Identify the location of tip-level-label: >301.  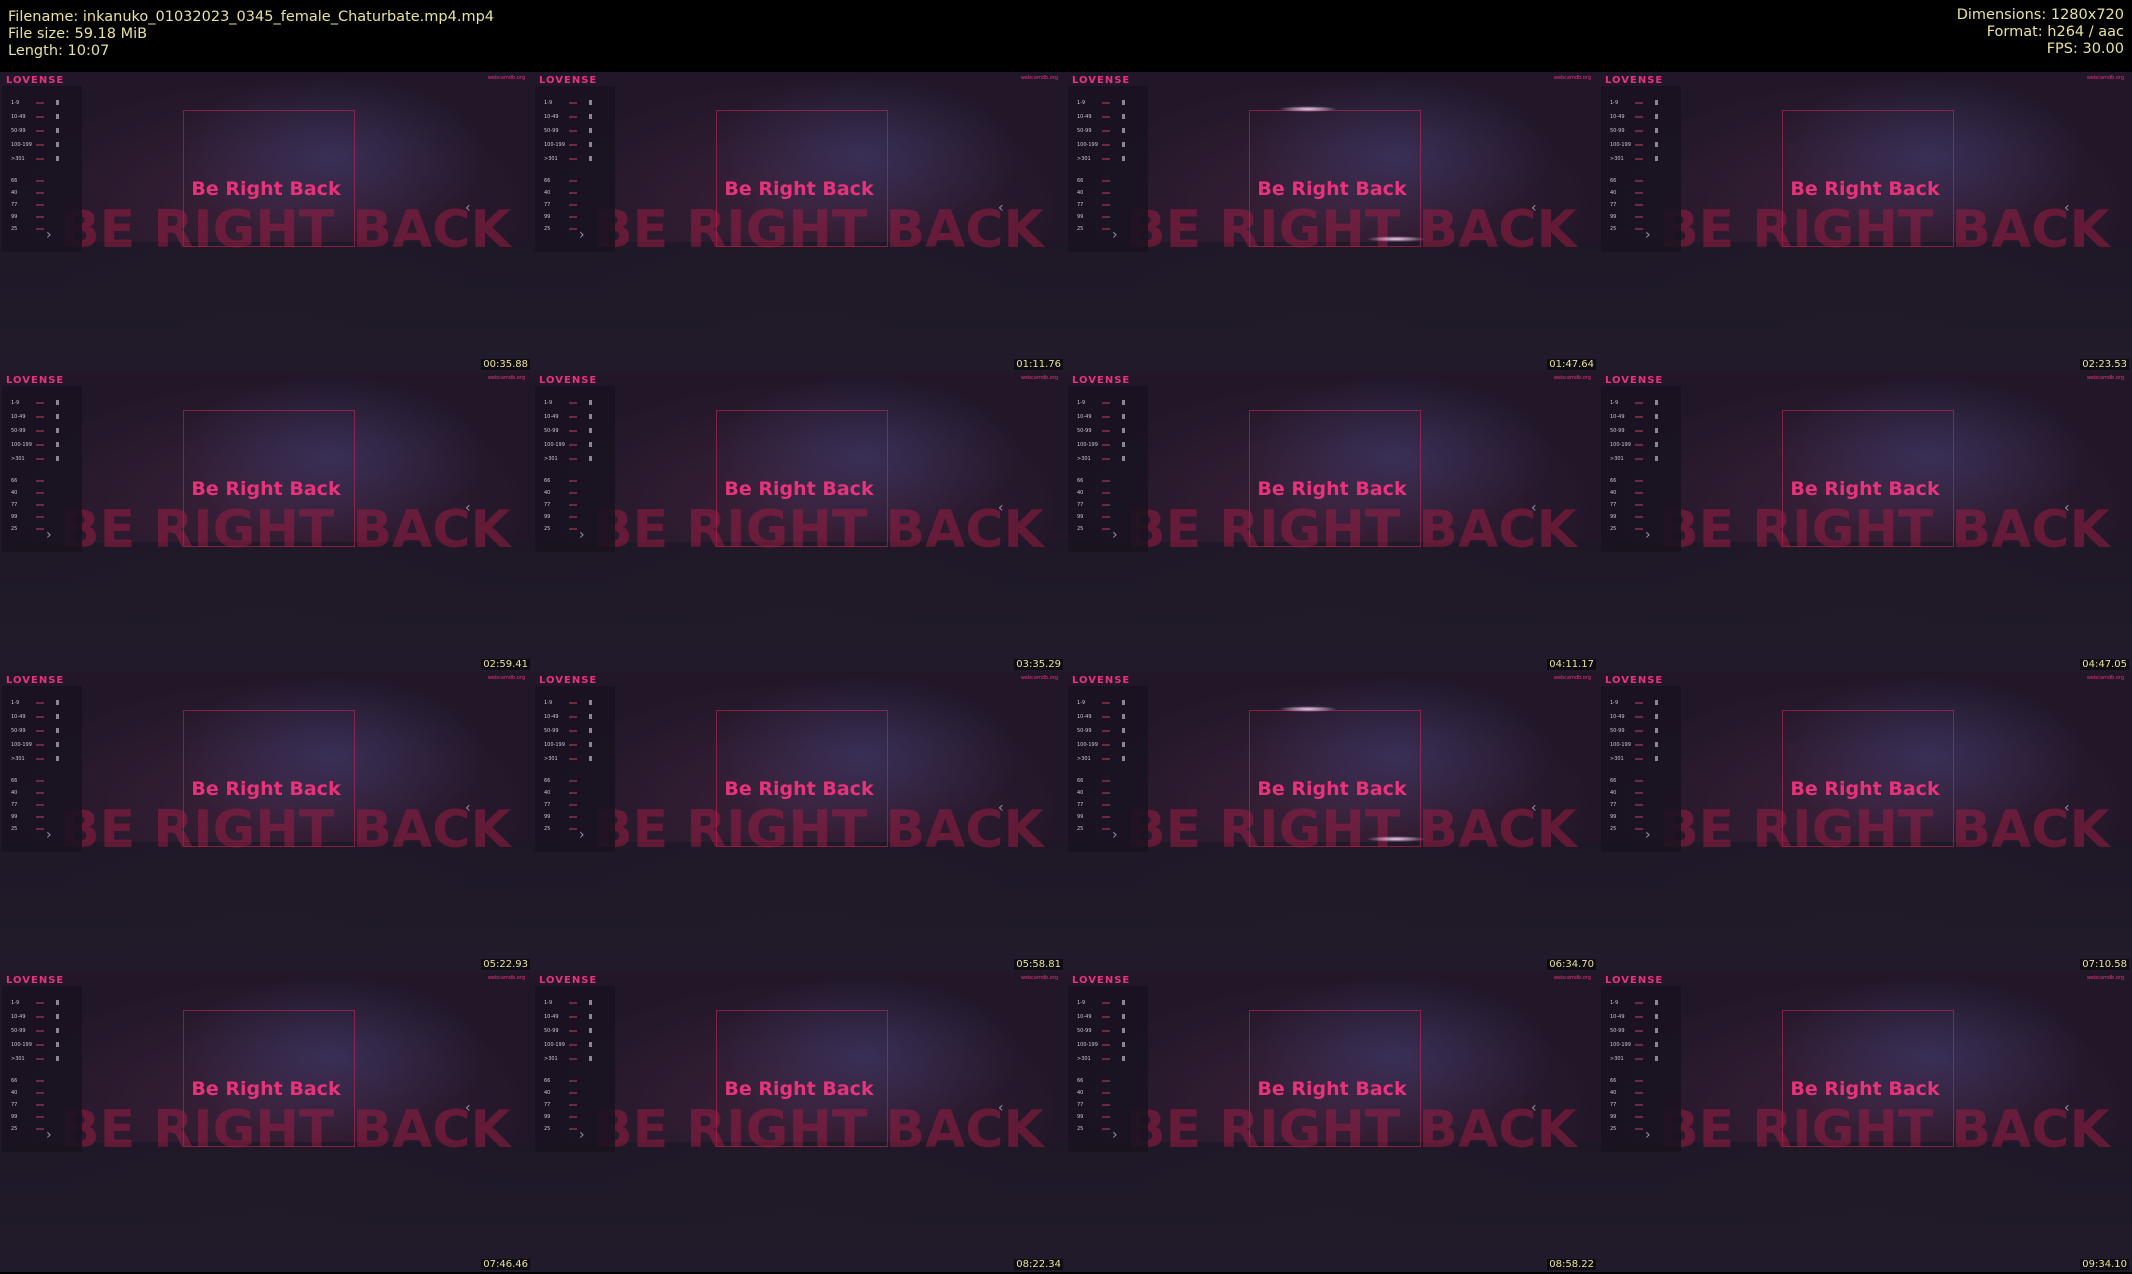
(1084, 1059).